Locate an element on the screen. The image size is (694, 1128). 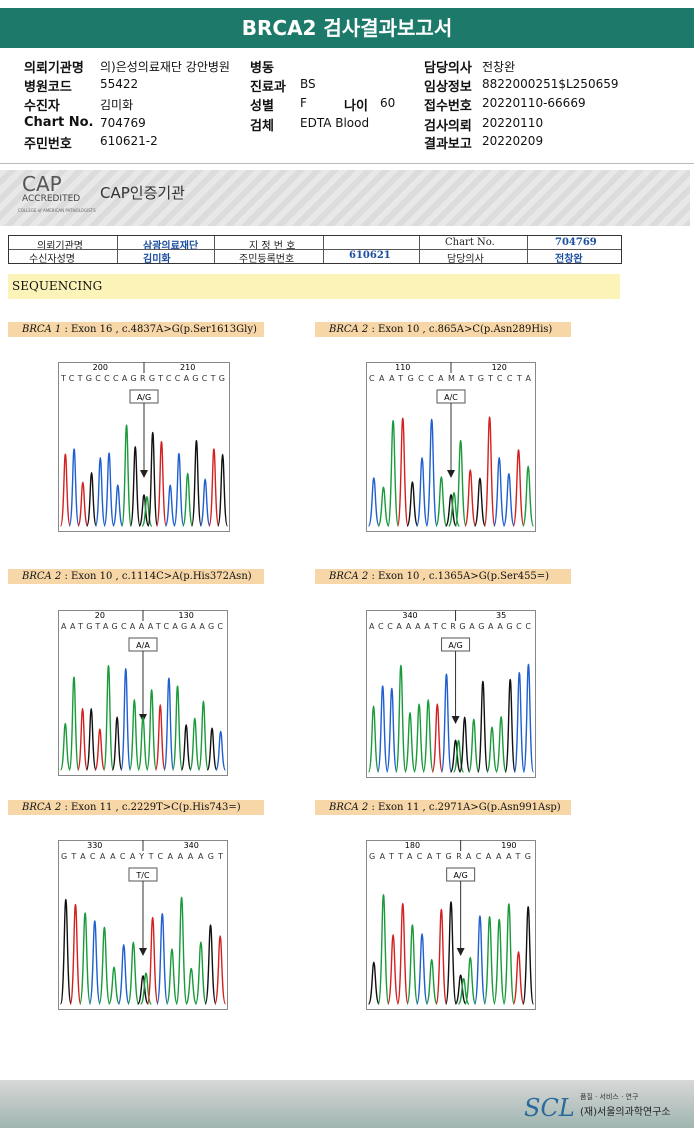
sequence: GTACAACAYTCAAAAGT is located at coordinates (142, 856).